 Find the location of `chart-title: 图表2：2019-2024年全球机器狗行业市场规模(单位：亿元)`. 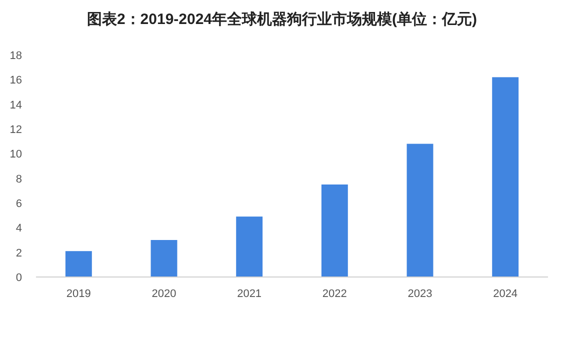

chart-title: 图表2：2019-2024年全球机器狗行业市场规模(单位：亿元) is located at coordinates (282, 19).